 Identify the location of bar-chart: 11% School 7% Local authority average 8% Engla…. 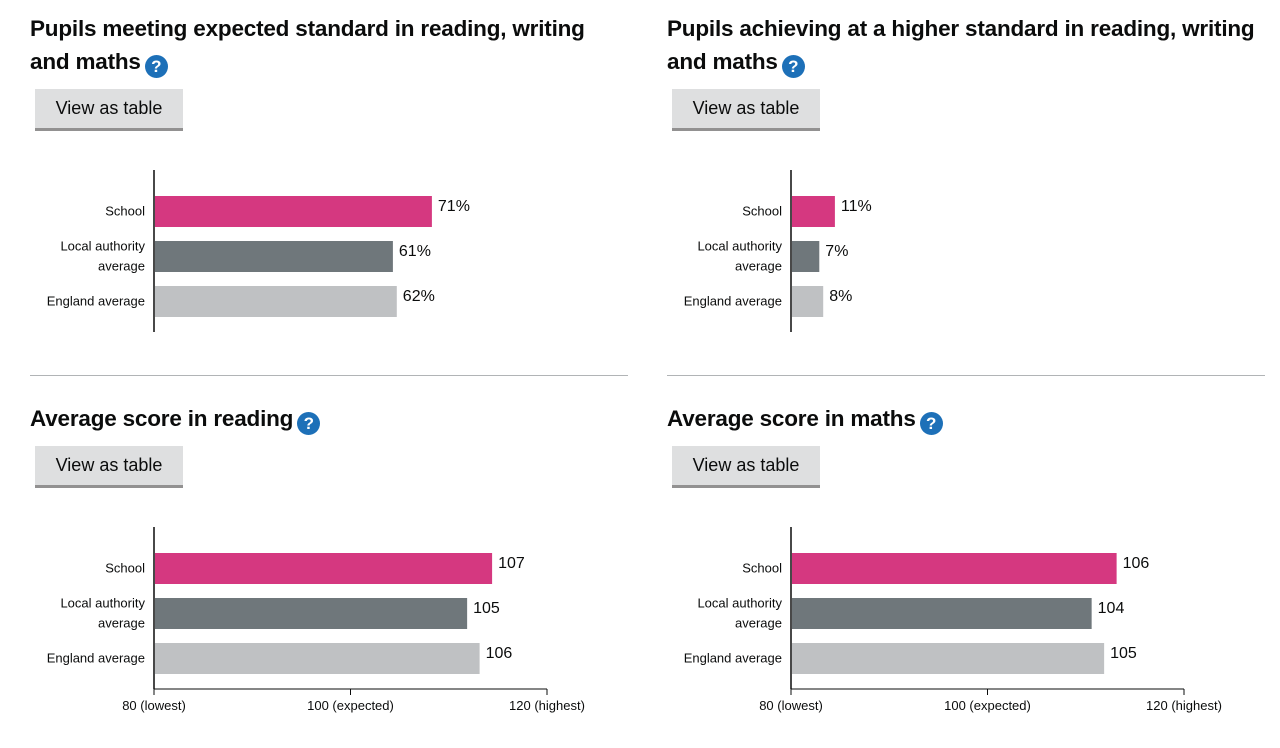
(778, 251).